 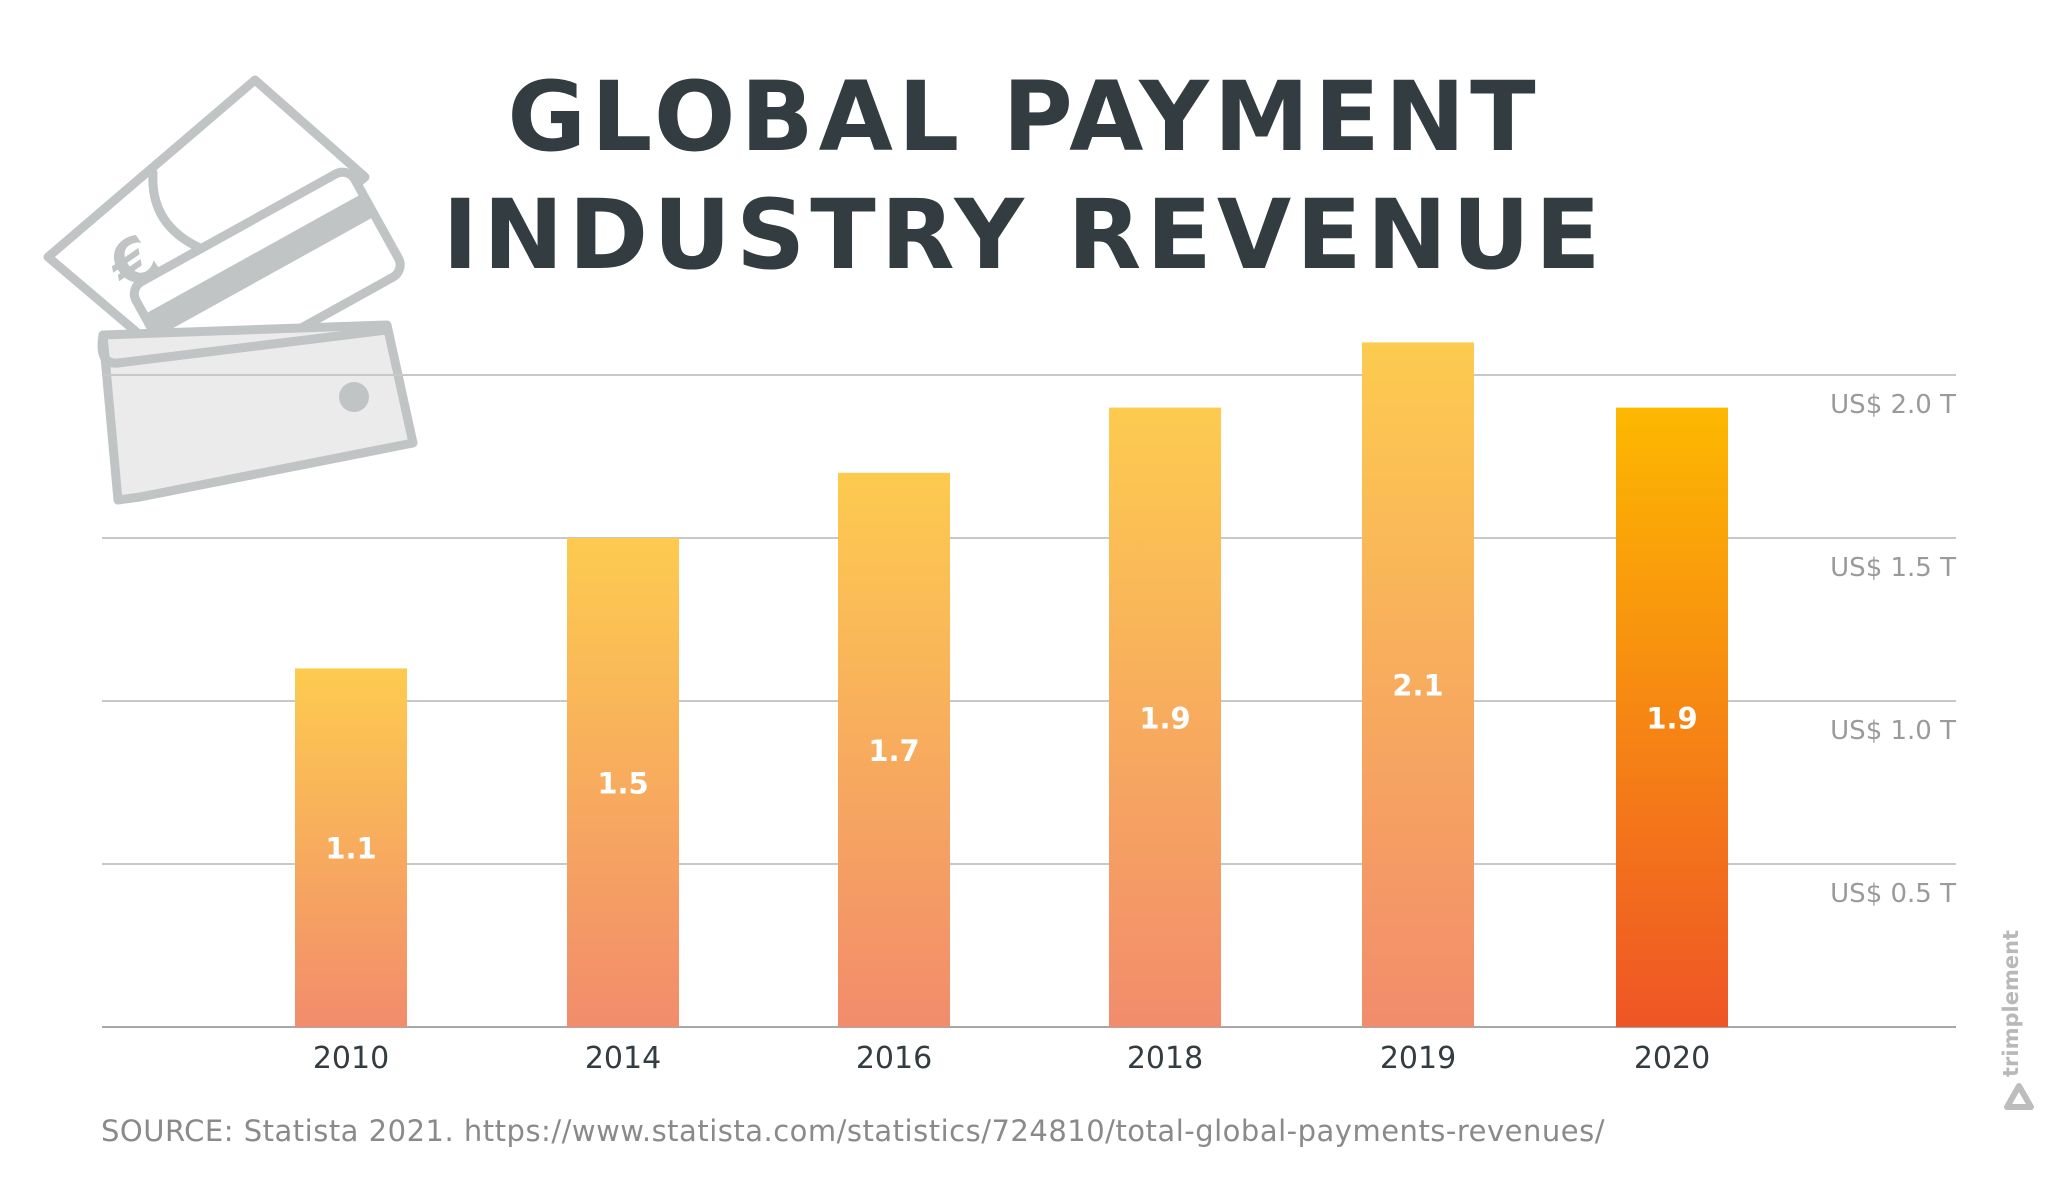 I want to click on trimplement-logo: trimplement, so click(x=2012, y=1024).